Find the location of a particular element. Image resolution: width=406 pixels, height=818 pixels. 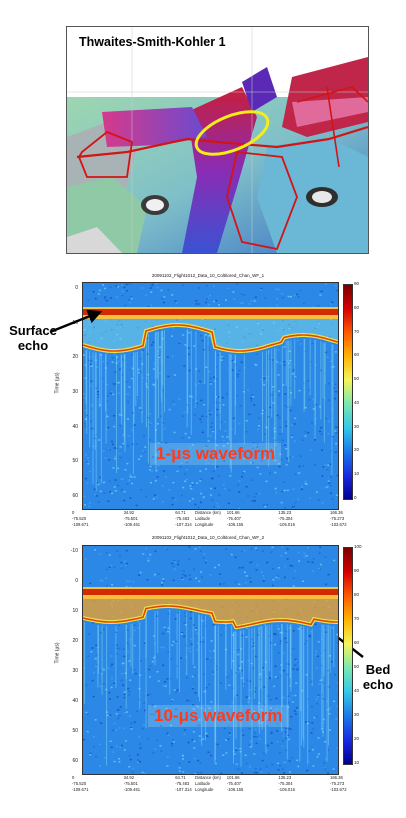

top-colorbar is located at coordinates (348, 392).